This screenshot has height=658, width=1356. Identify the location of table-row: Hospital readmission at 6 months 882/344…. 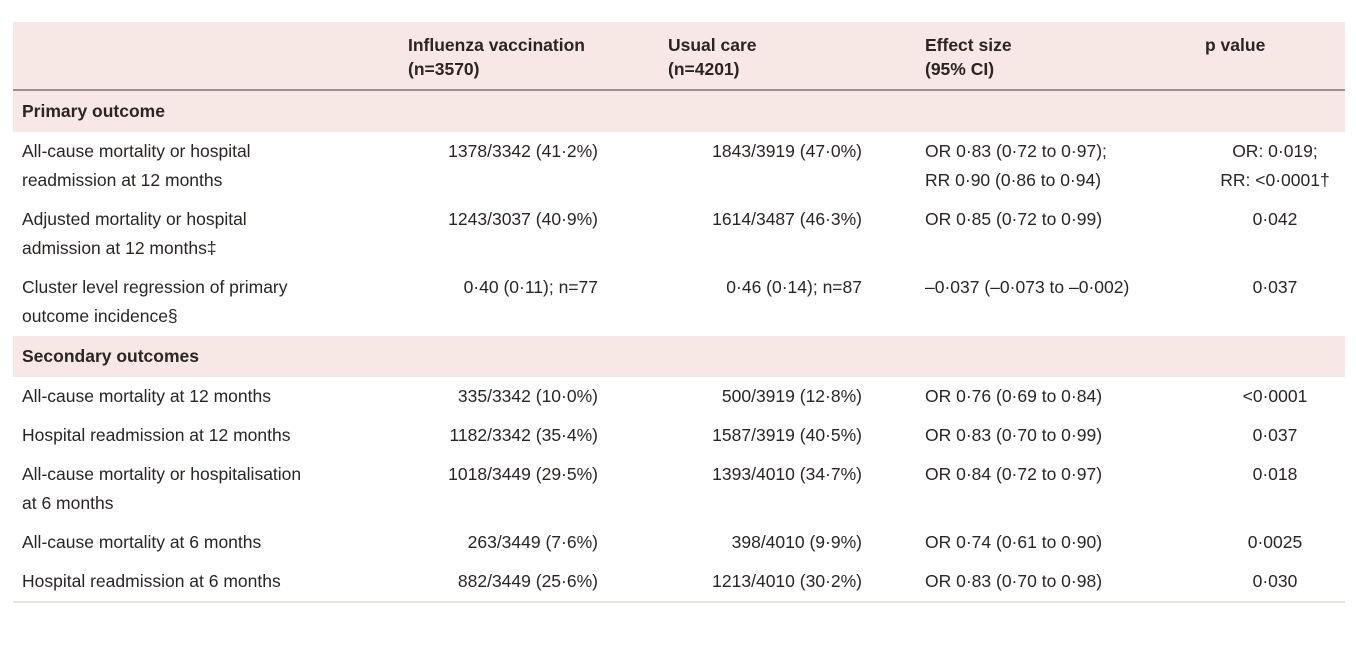
(679, 581).